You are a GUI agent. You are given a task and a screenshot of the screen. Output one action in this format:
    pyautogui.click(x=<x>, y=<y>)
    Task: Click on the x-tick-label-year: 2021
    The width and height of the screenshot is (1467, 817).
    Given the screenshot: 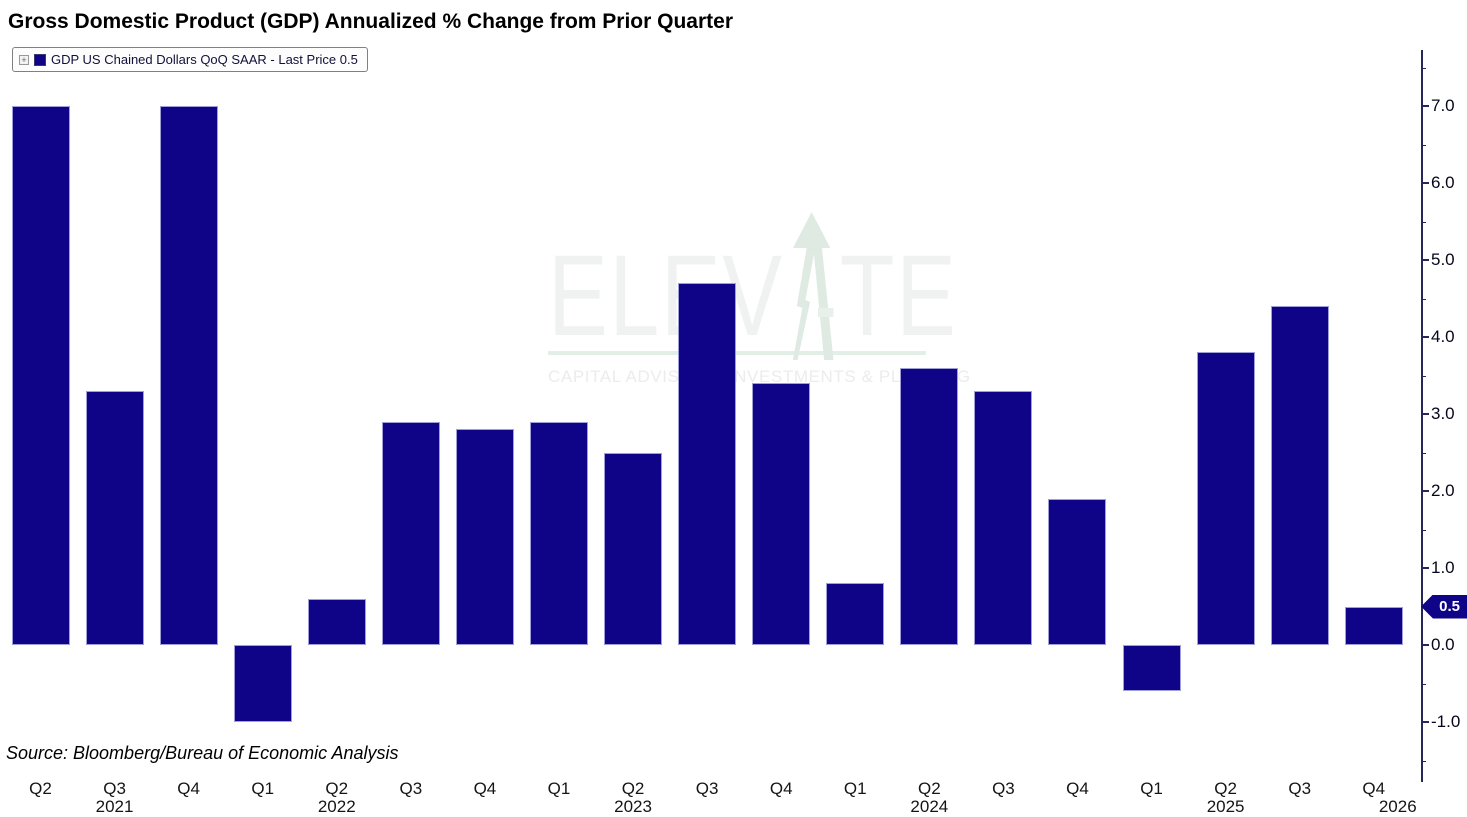 What is the action you would take?
    pyautogui.click(x=114, y=806)
    